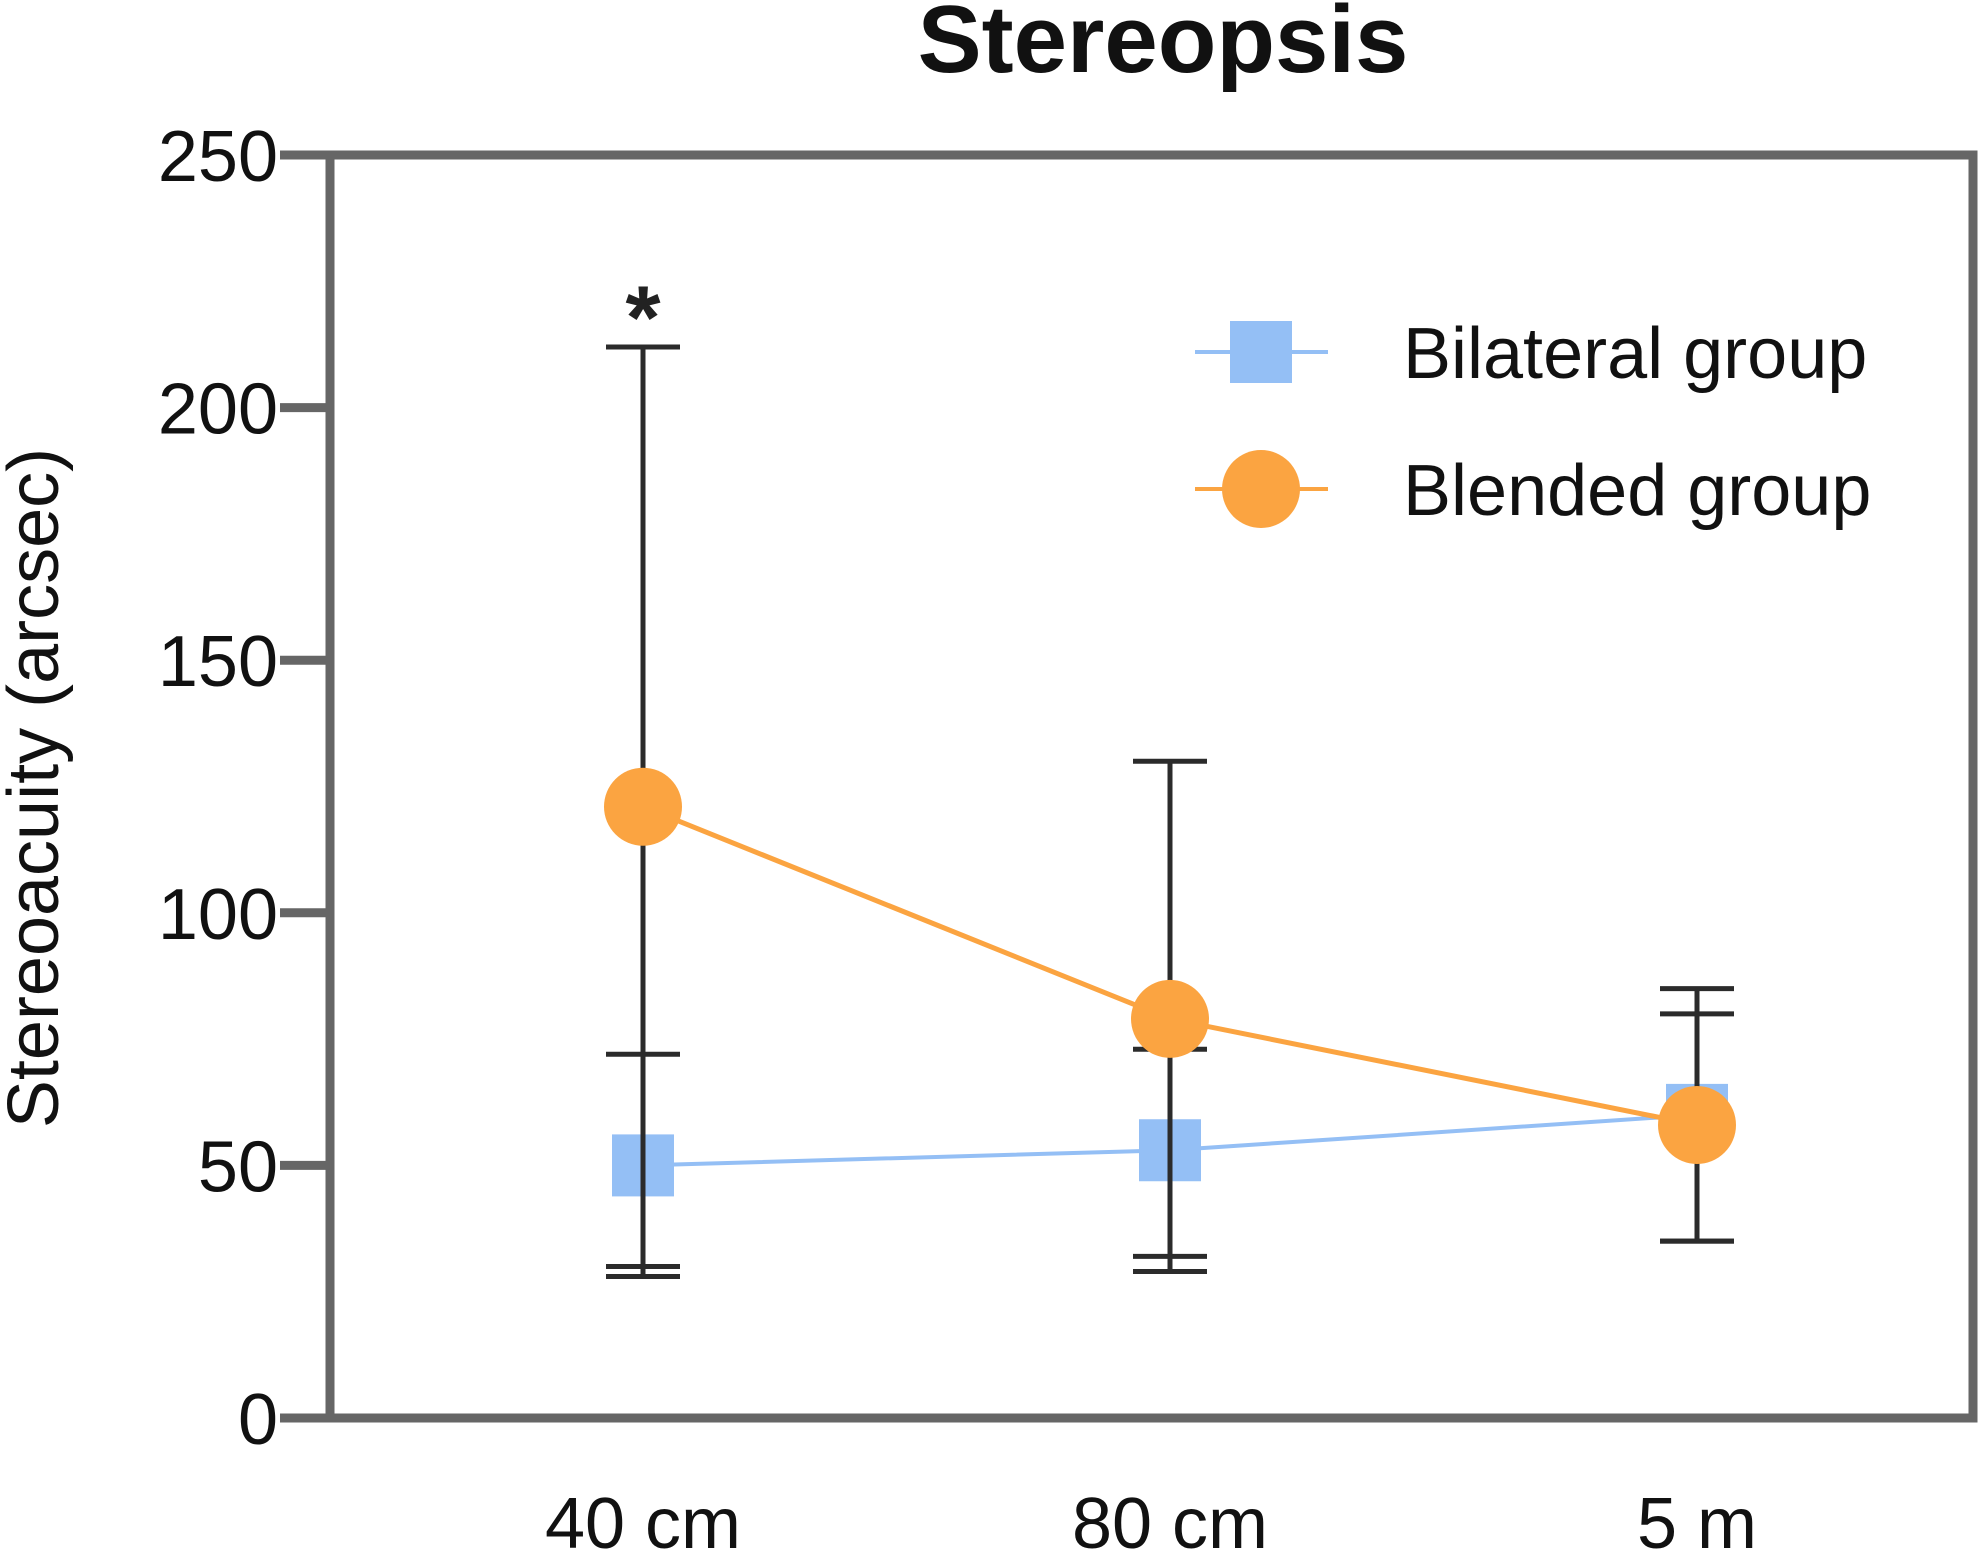 This screenshot has height=1549, width=1983. Describe the element at coordinates (1637, 491) in the screenshot. I see `legend-label: Blended group` at that location.